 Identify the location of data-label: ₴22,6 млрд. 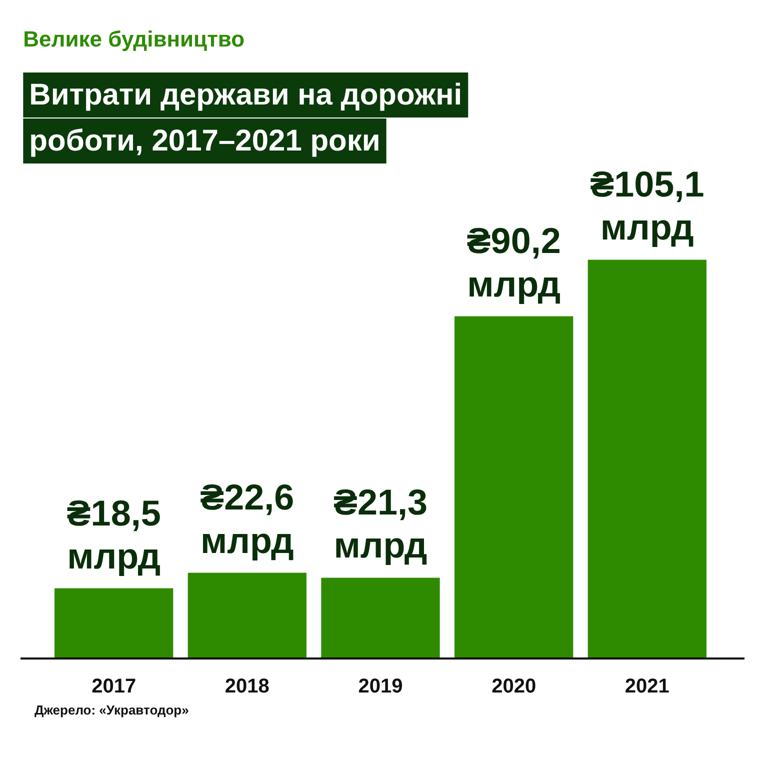
(247, 518).